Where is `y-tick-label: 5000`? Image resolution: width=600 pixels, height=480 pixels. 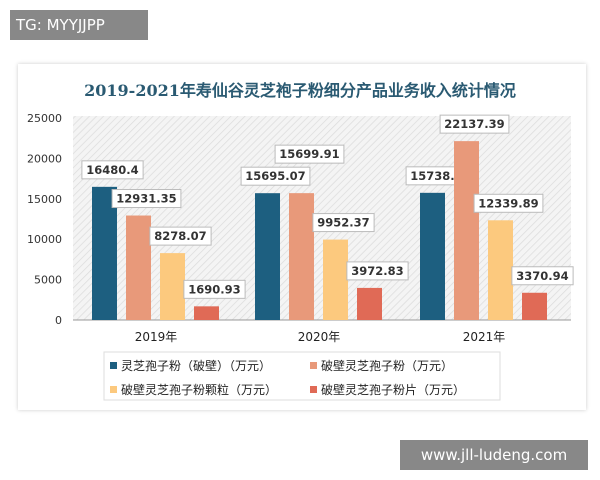
y-tick-label: 5000 is located at coordinates (48, 280).